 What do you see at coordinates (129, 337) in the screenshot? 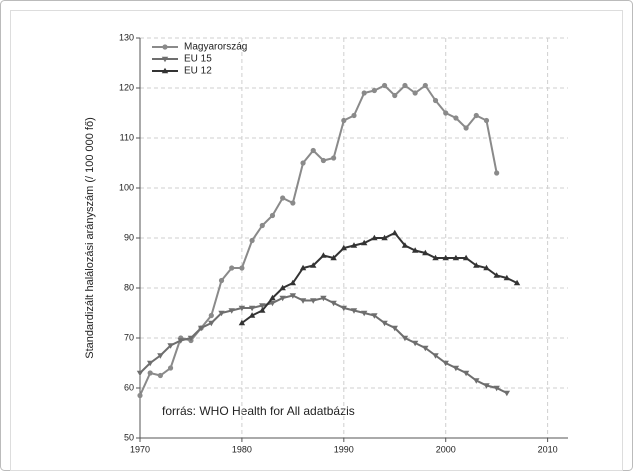
I see `y-tick-label: 70` at bounding box center [129, 337].